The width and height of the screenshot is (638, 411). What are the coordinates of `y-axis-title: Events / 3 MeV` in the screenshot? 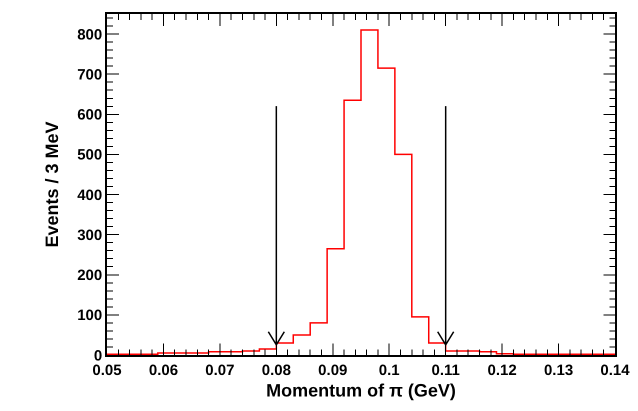 It's located at (52, 184).